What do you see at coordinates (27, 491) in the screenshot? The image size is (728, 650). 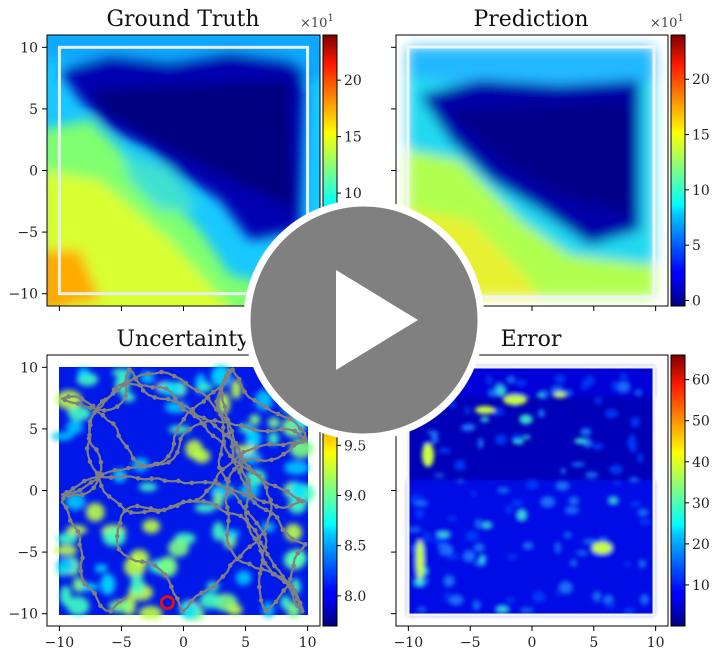 I see `uncertainty-y-ticks: 10 5 0 −5 −10` at bounding box center [27, 491].